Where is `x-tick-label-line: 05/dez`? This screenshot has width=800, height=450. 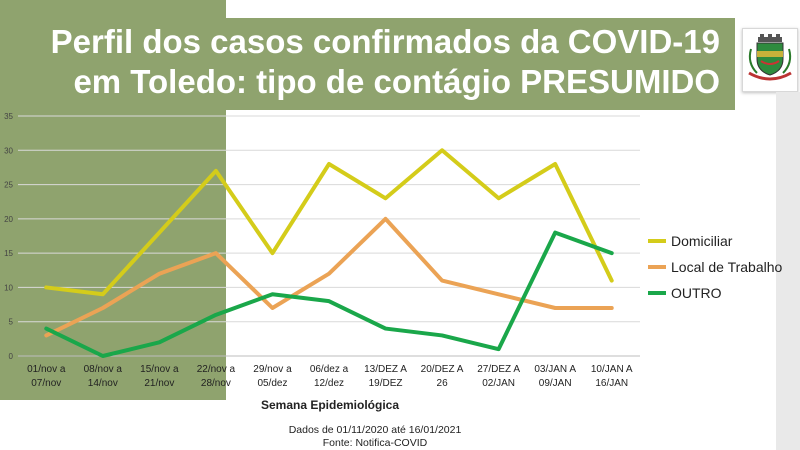 x-tick-label-line: 05/dez is located at coordinates (272, 383).